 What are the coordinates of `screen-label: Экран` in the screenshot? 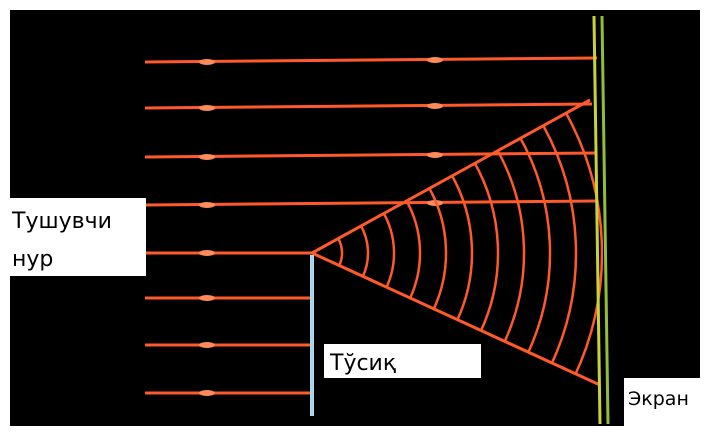 It's located at (658, 399).